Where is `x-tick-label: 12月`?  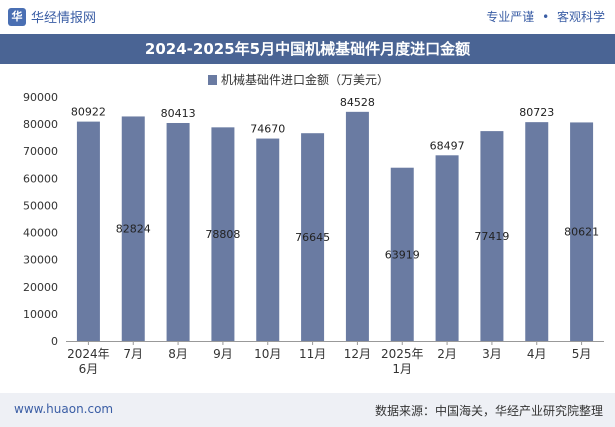
x-tick-label: 12月 is located at coordinates (357, 354).